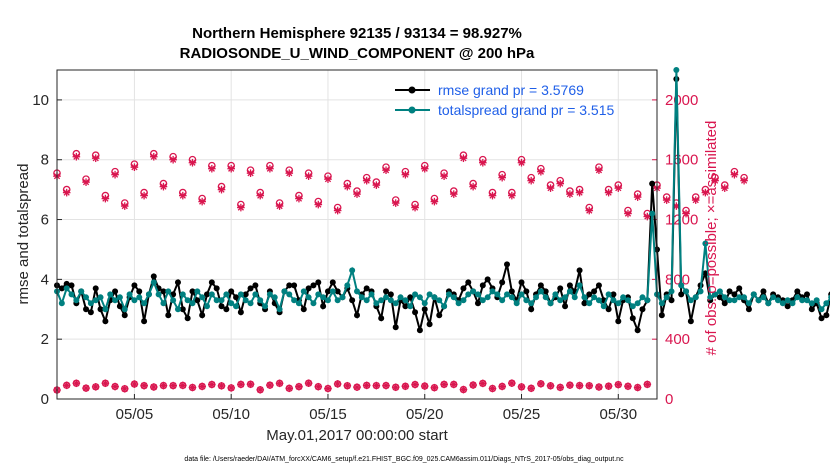  I want to click on y-right-tick-label: 1600, so click(681, 160).